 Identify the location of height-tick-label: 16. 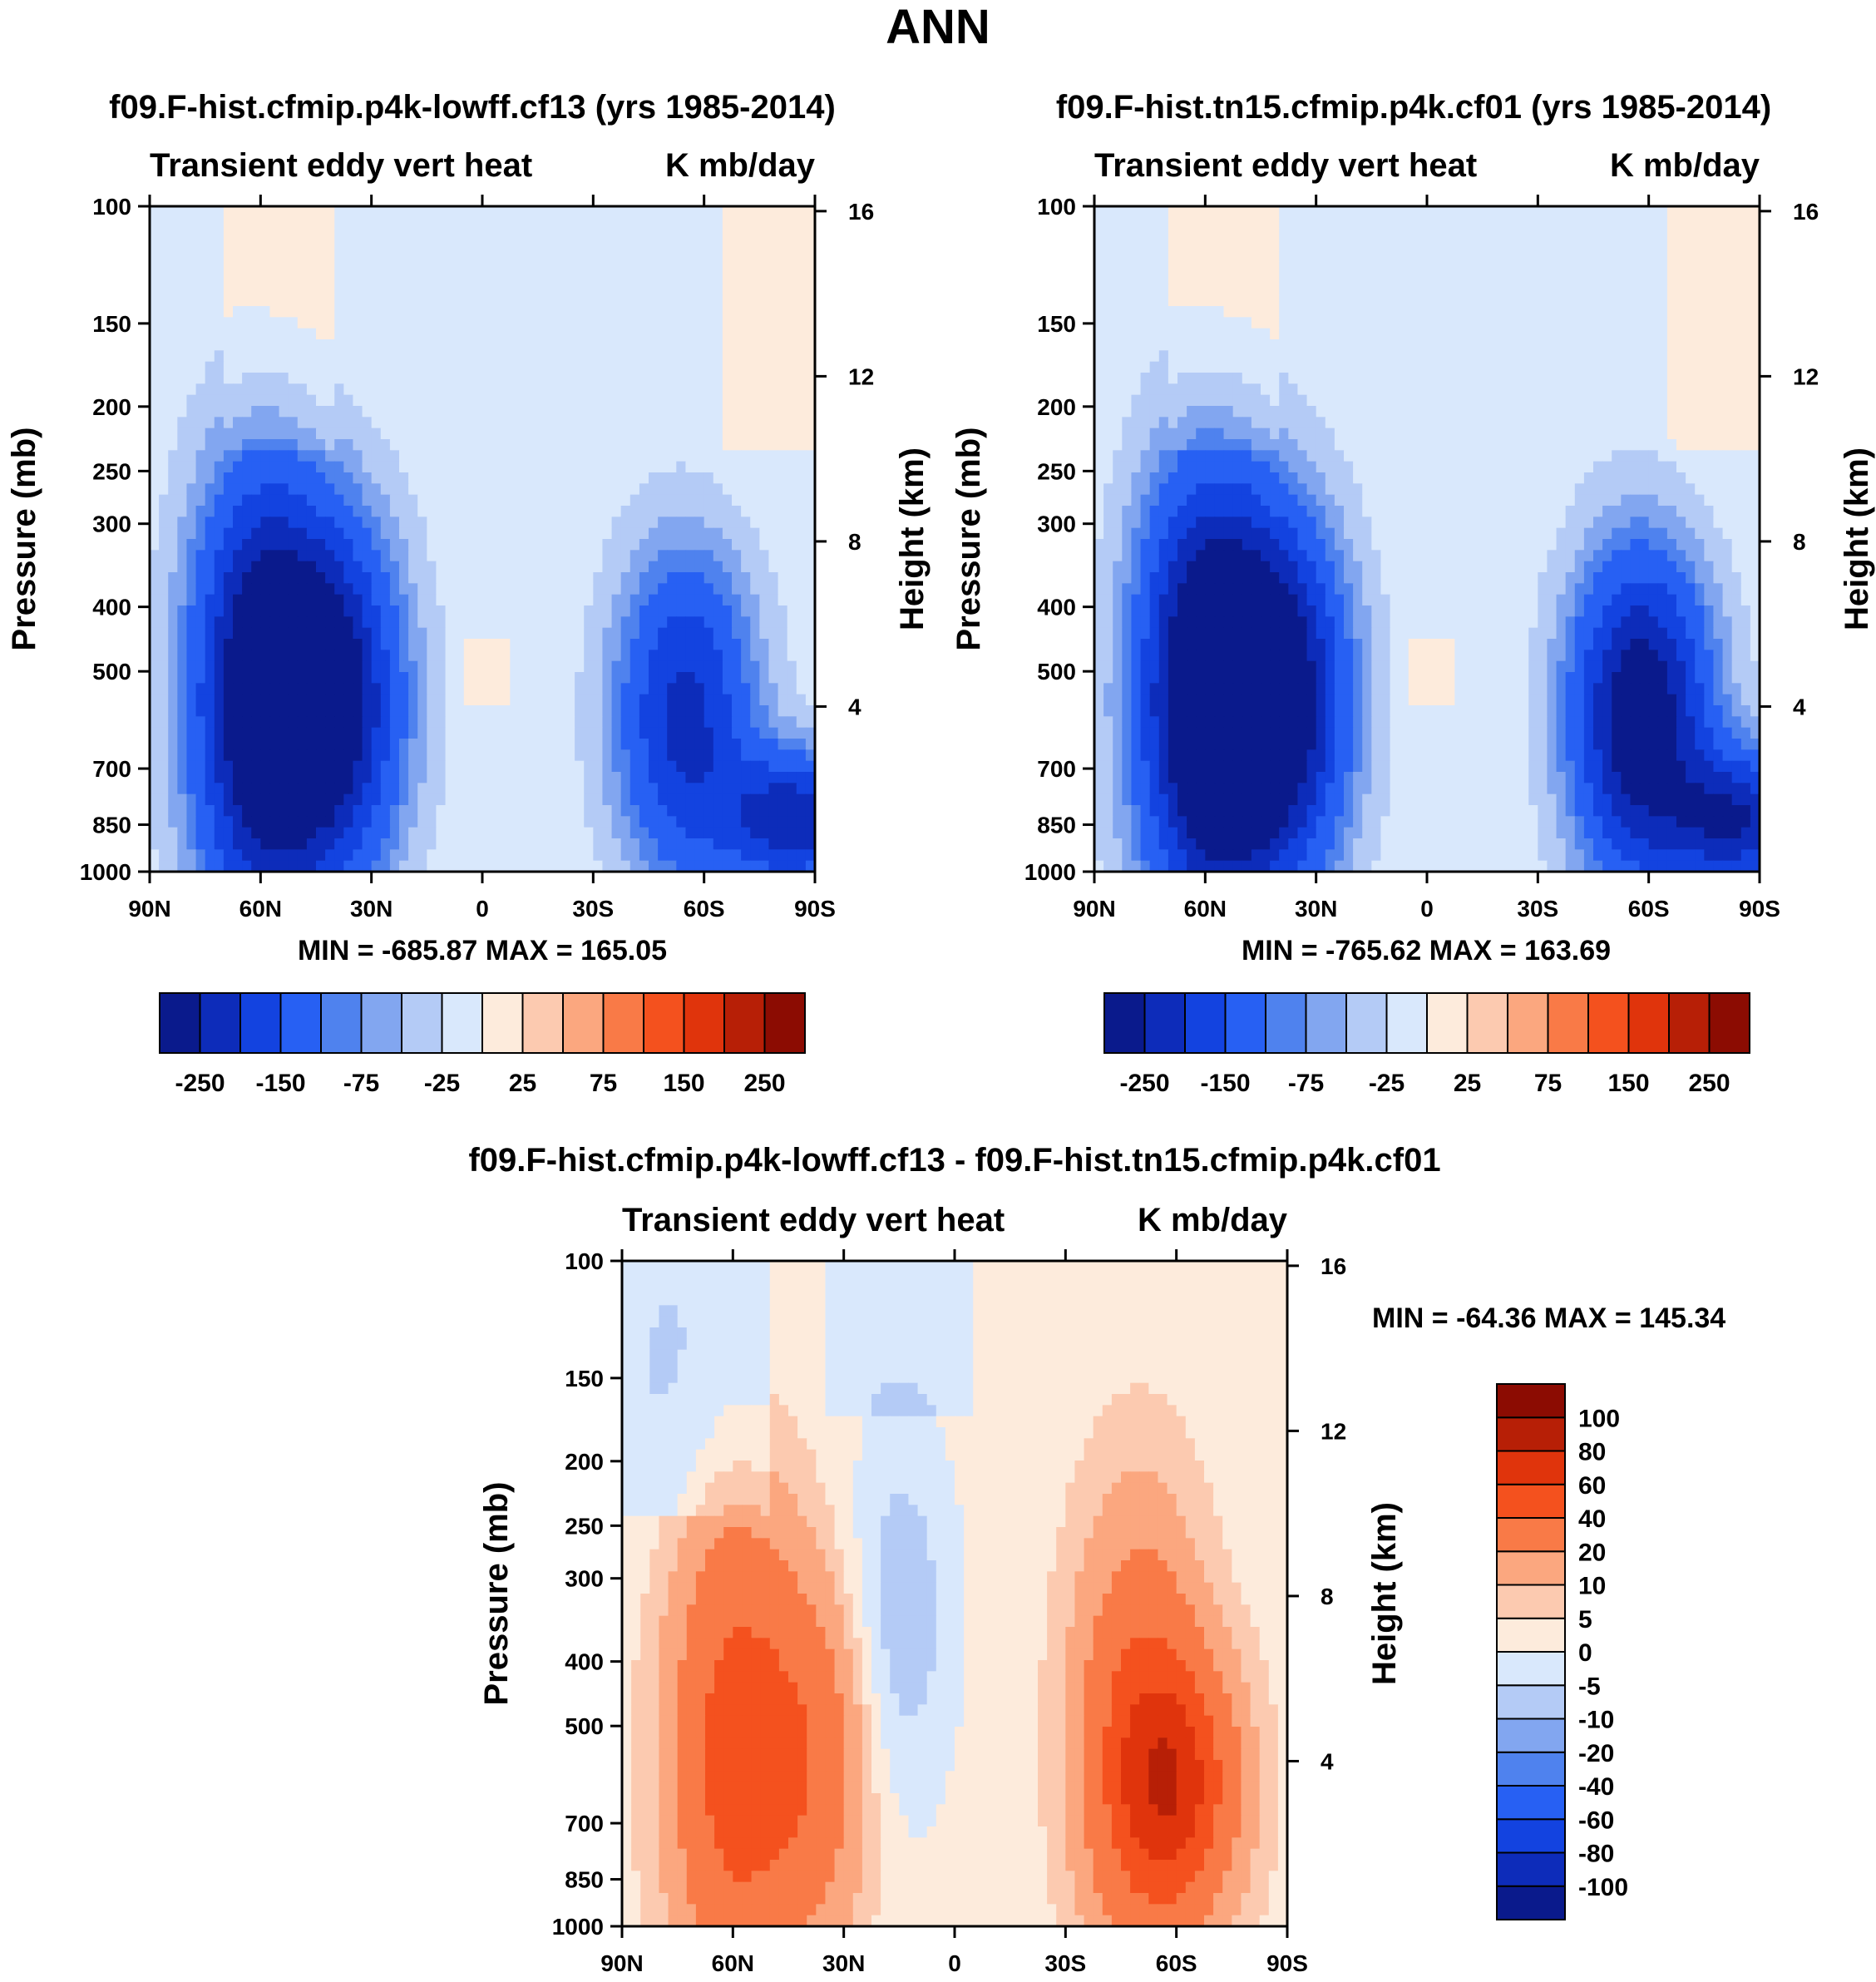
(861, 212).